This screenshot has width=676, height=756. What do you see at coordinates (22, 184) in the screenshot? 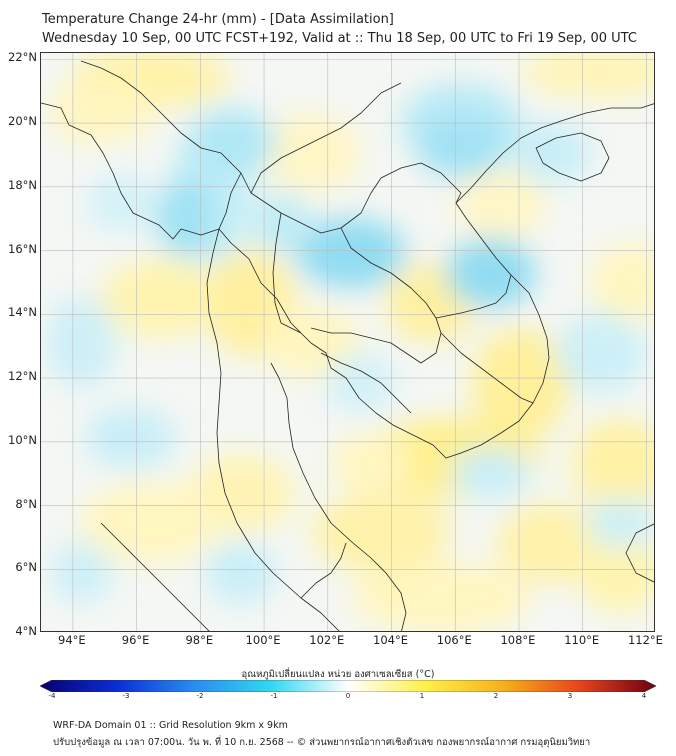
I see `lat-label: 18°N` at bounding box center [22, 184].